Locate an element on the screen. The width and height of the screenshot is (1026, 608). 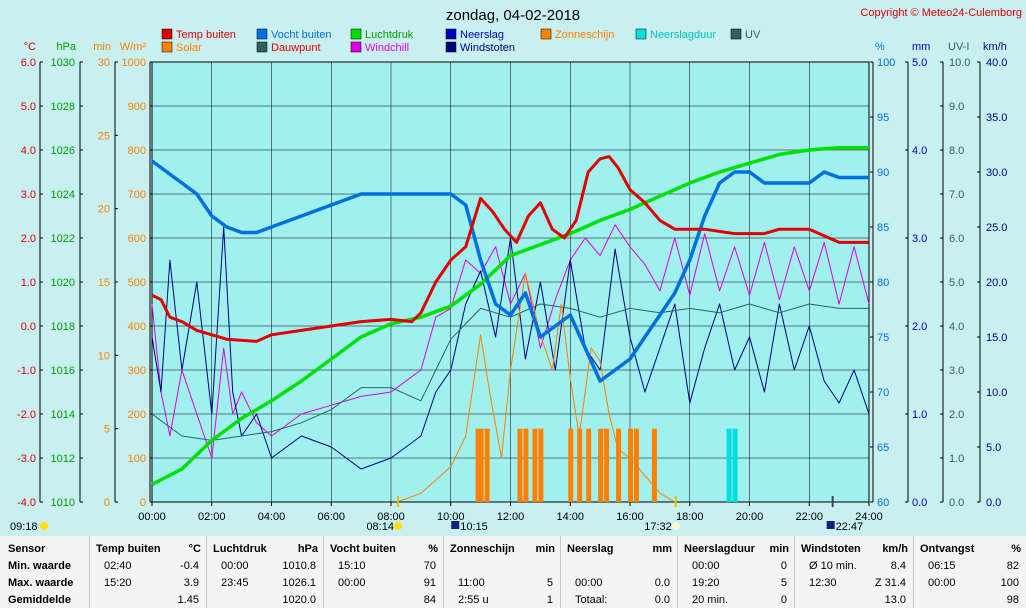
x-tick-label: 06:00 is located at coordinates (331, 517).